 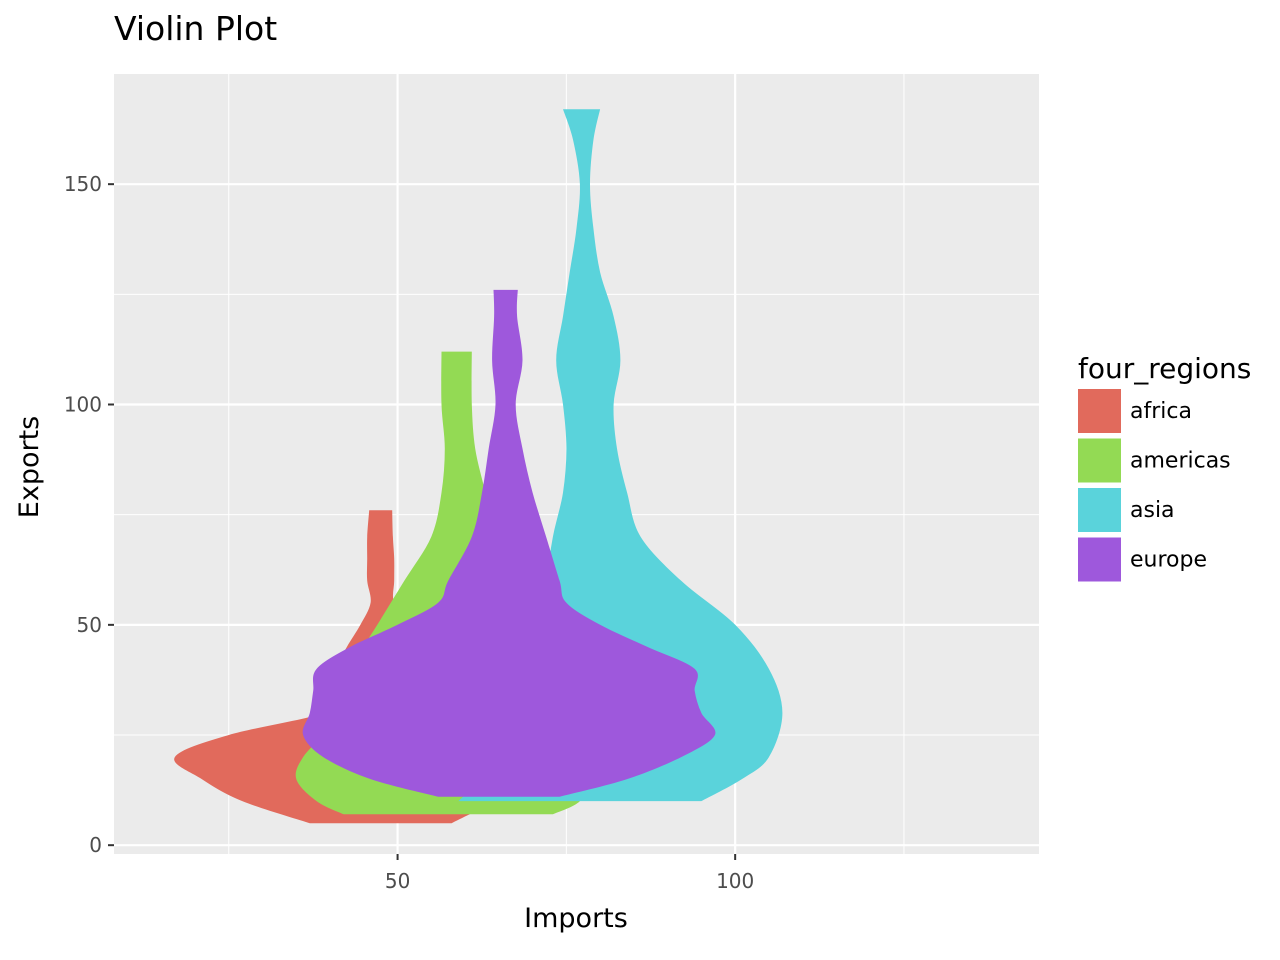 What do you see at coordinates (1152, 510) in the screenshot?
I see `legend-label-asia: asia` at bounding box center [1152, 510].